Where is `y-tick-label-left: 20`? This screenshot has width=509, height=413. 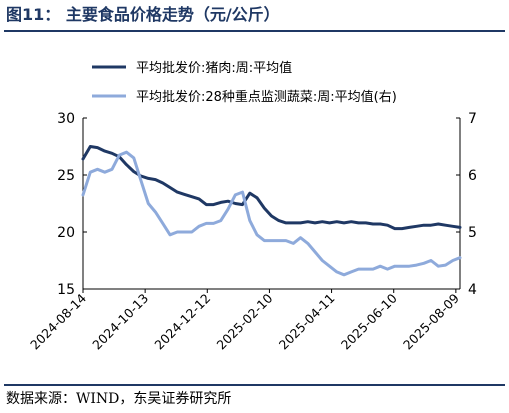
y-tick-label-left: 20 is located at coordinates (66, 233).